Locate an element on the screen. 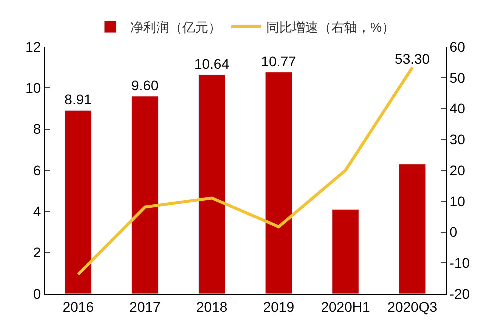  y2-tick-label: -10 is located at coordinates (460, 263).